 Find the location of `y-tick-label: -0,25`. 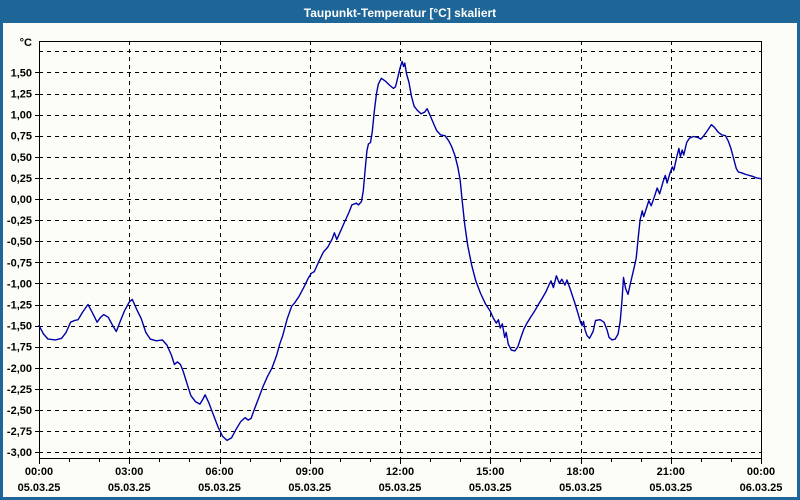

y-tick-label: -0,25 is located at coordinates (19, 221).